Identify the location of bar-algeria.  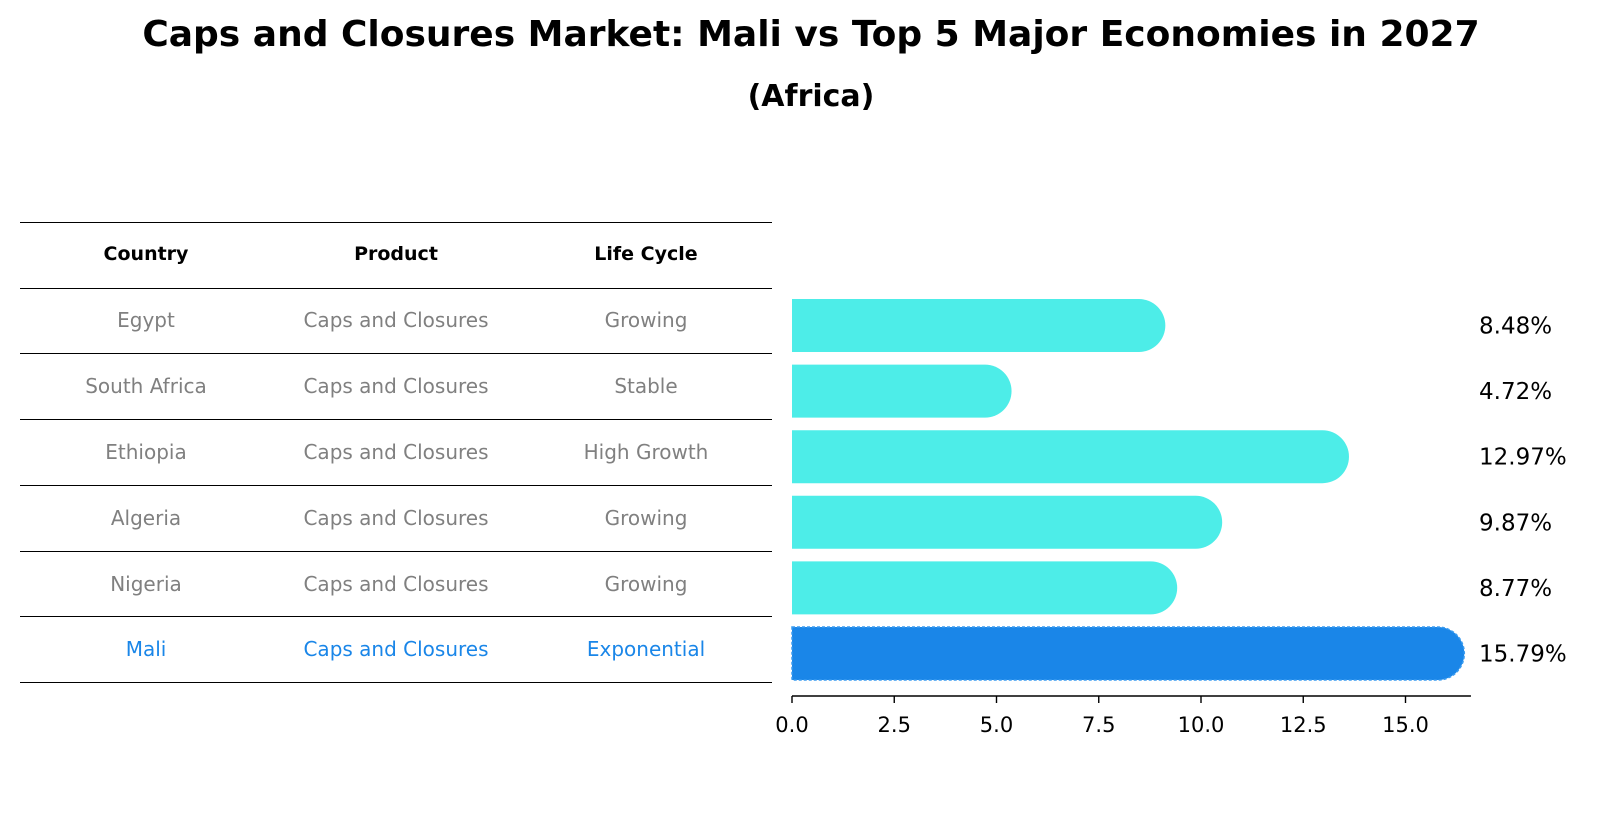
(1007, 522).